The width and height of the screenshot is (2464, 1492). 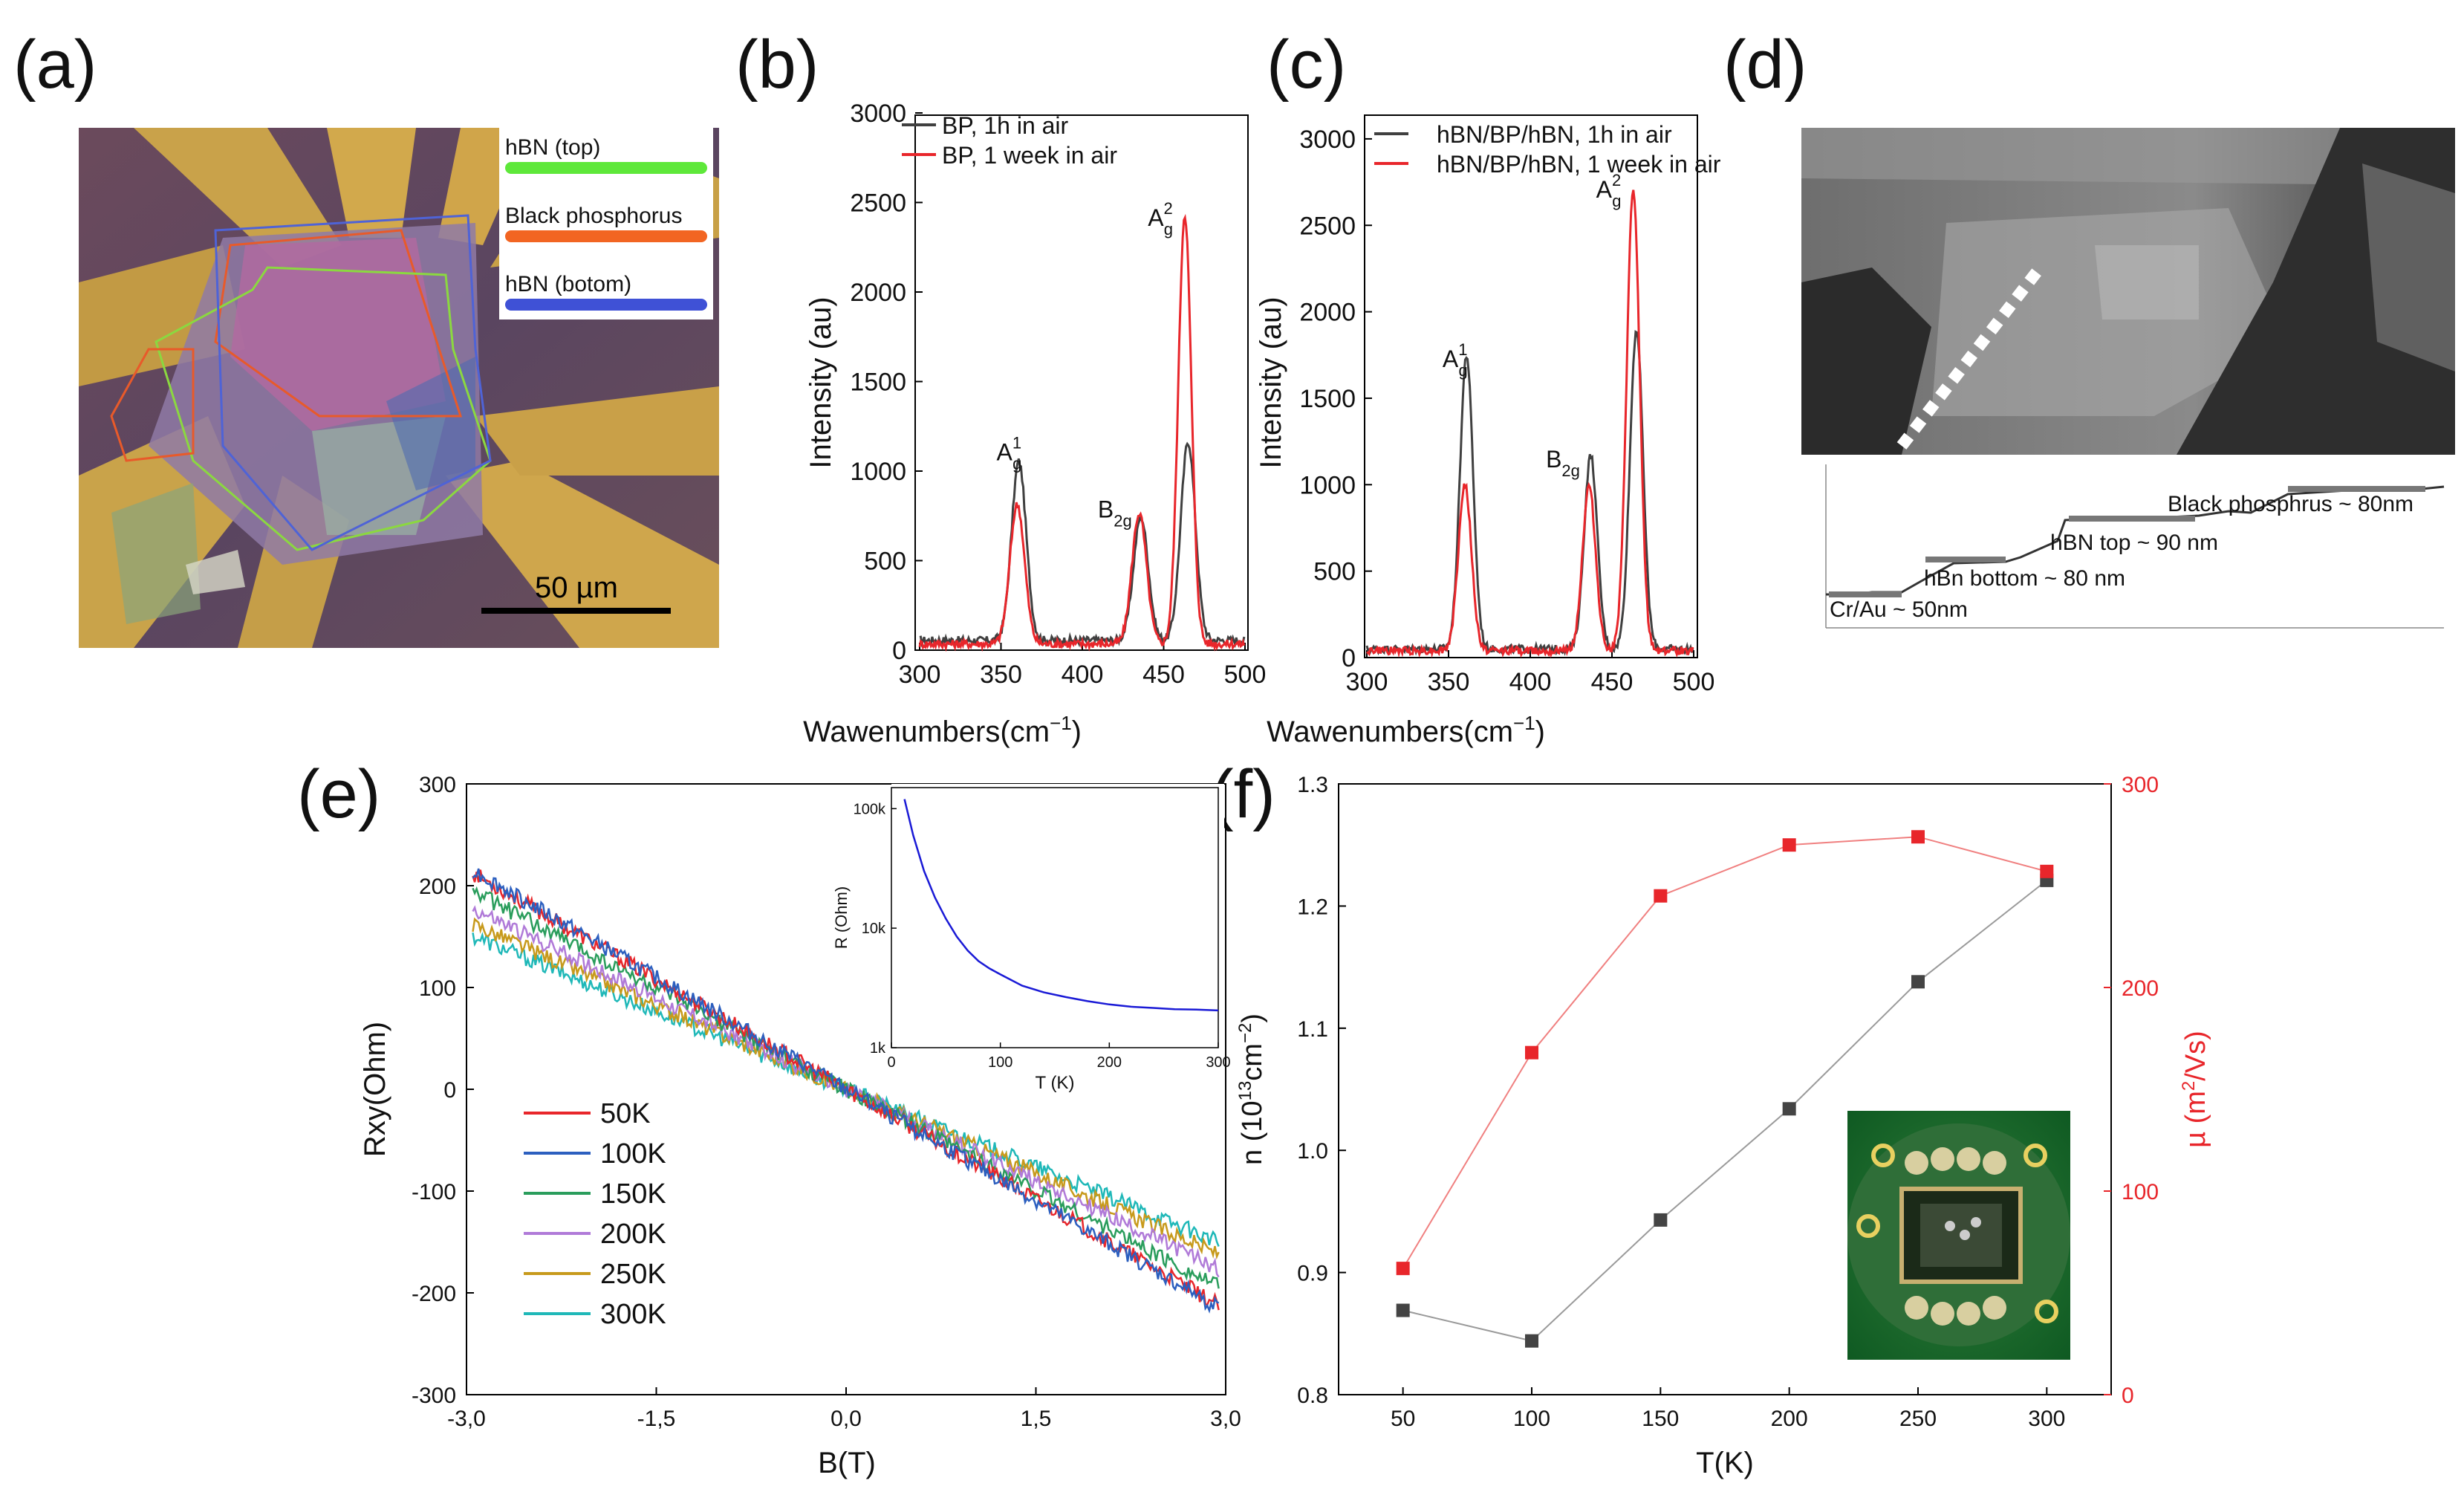 I want to click on x-tick-label: 400, so click(x=1083, y=675).